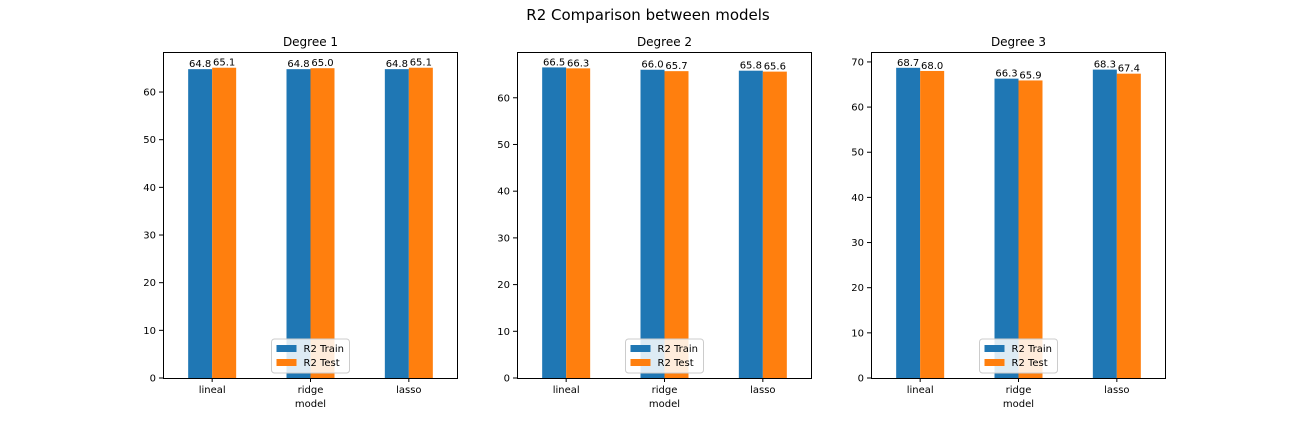 The image size is (1296, 432). I want to click on bar-value-label: 68.0, so click(932, 66).